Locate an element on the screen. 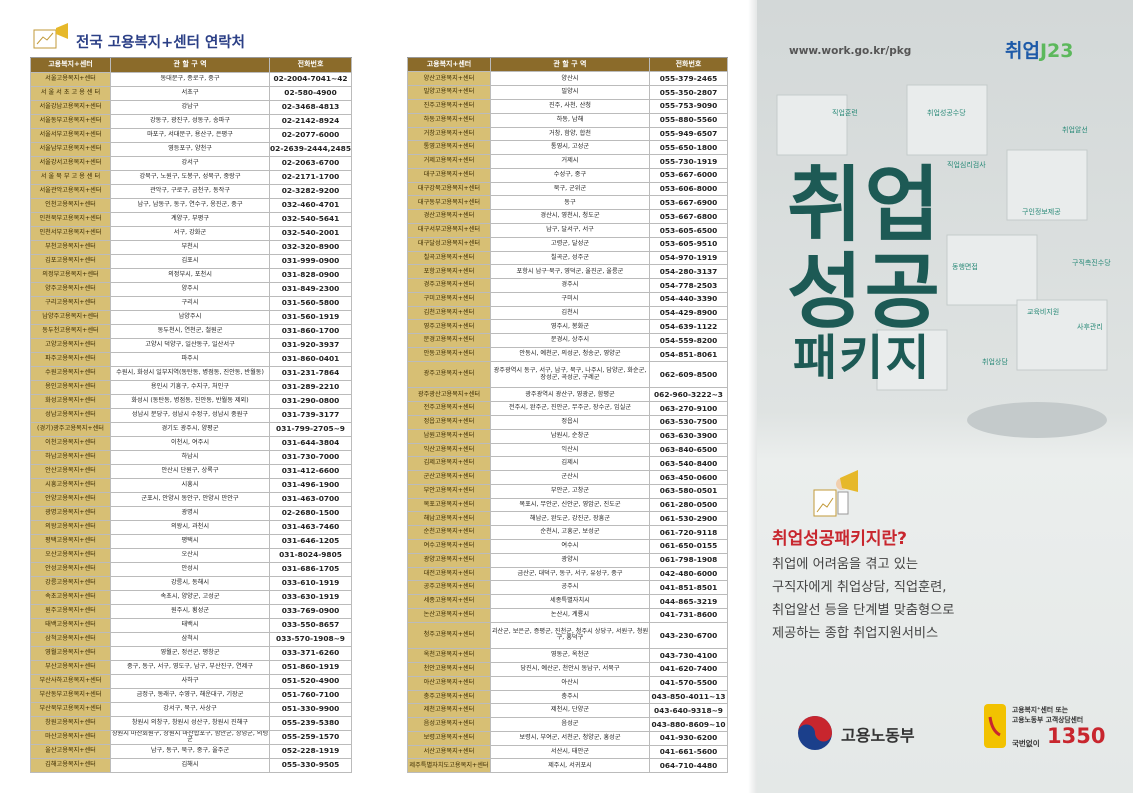 The width and height of the screenshot is (1133, 793). area: 제주시, 서귀포시 is located at coordinates (570, 766).